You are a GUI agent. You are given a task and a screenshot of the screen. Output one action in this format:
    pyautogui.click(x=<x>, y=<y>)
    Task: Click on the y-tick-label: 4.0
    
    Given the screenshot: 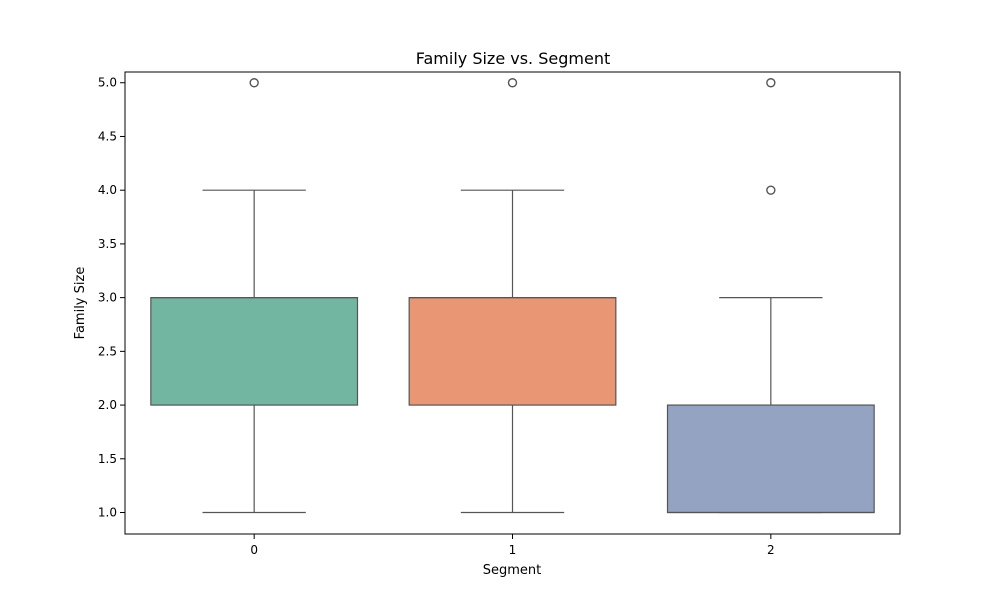 What is the action you would take?
    pyautogui.click(x=107, y=190)
    